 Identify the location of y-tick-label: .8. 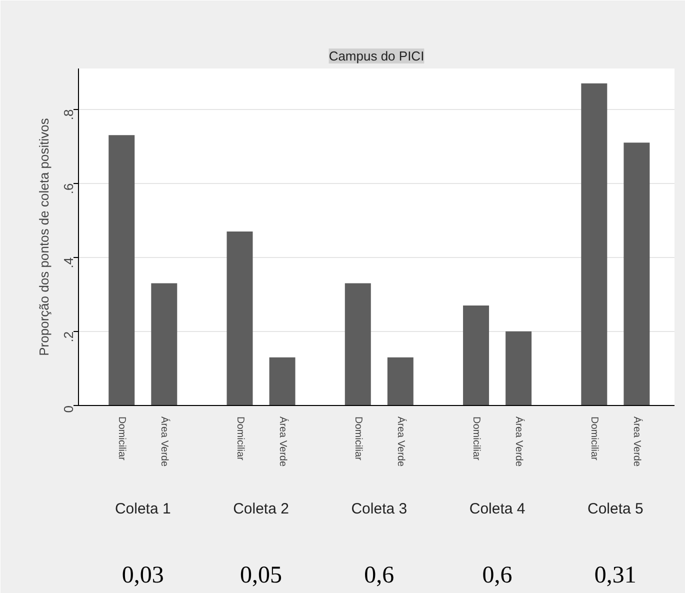
(68, 114).